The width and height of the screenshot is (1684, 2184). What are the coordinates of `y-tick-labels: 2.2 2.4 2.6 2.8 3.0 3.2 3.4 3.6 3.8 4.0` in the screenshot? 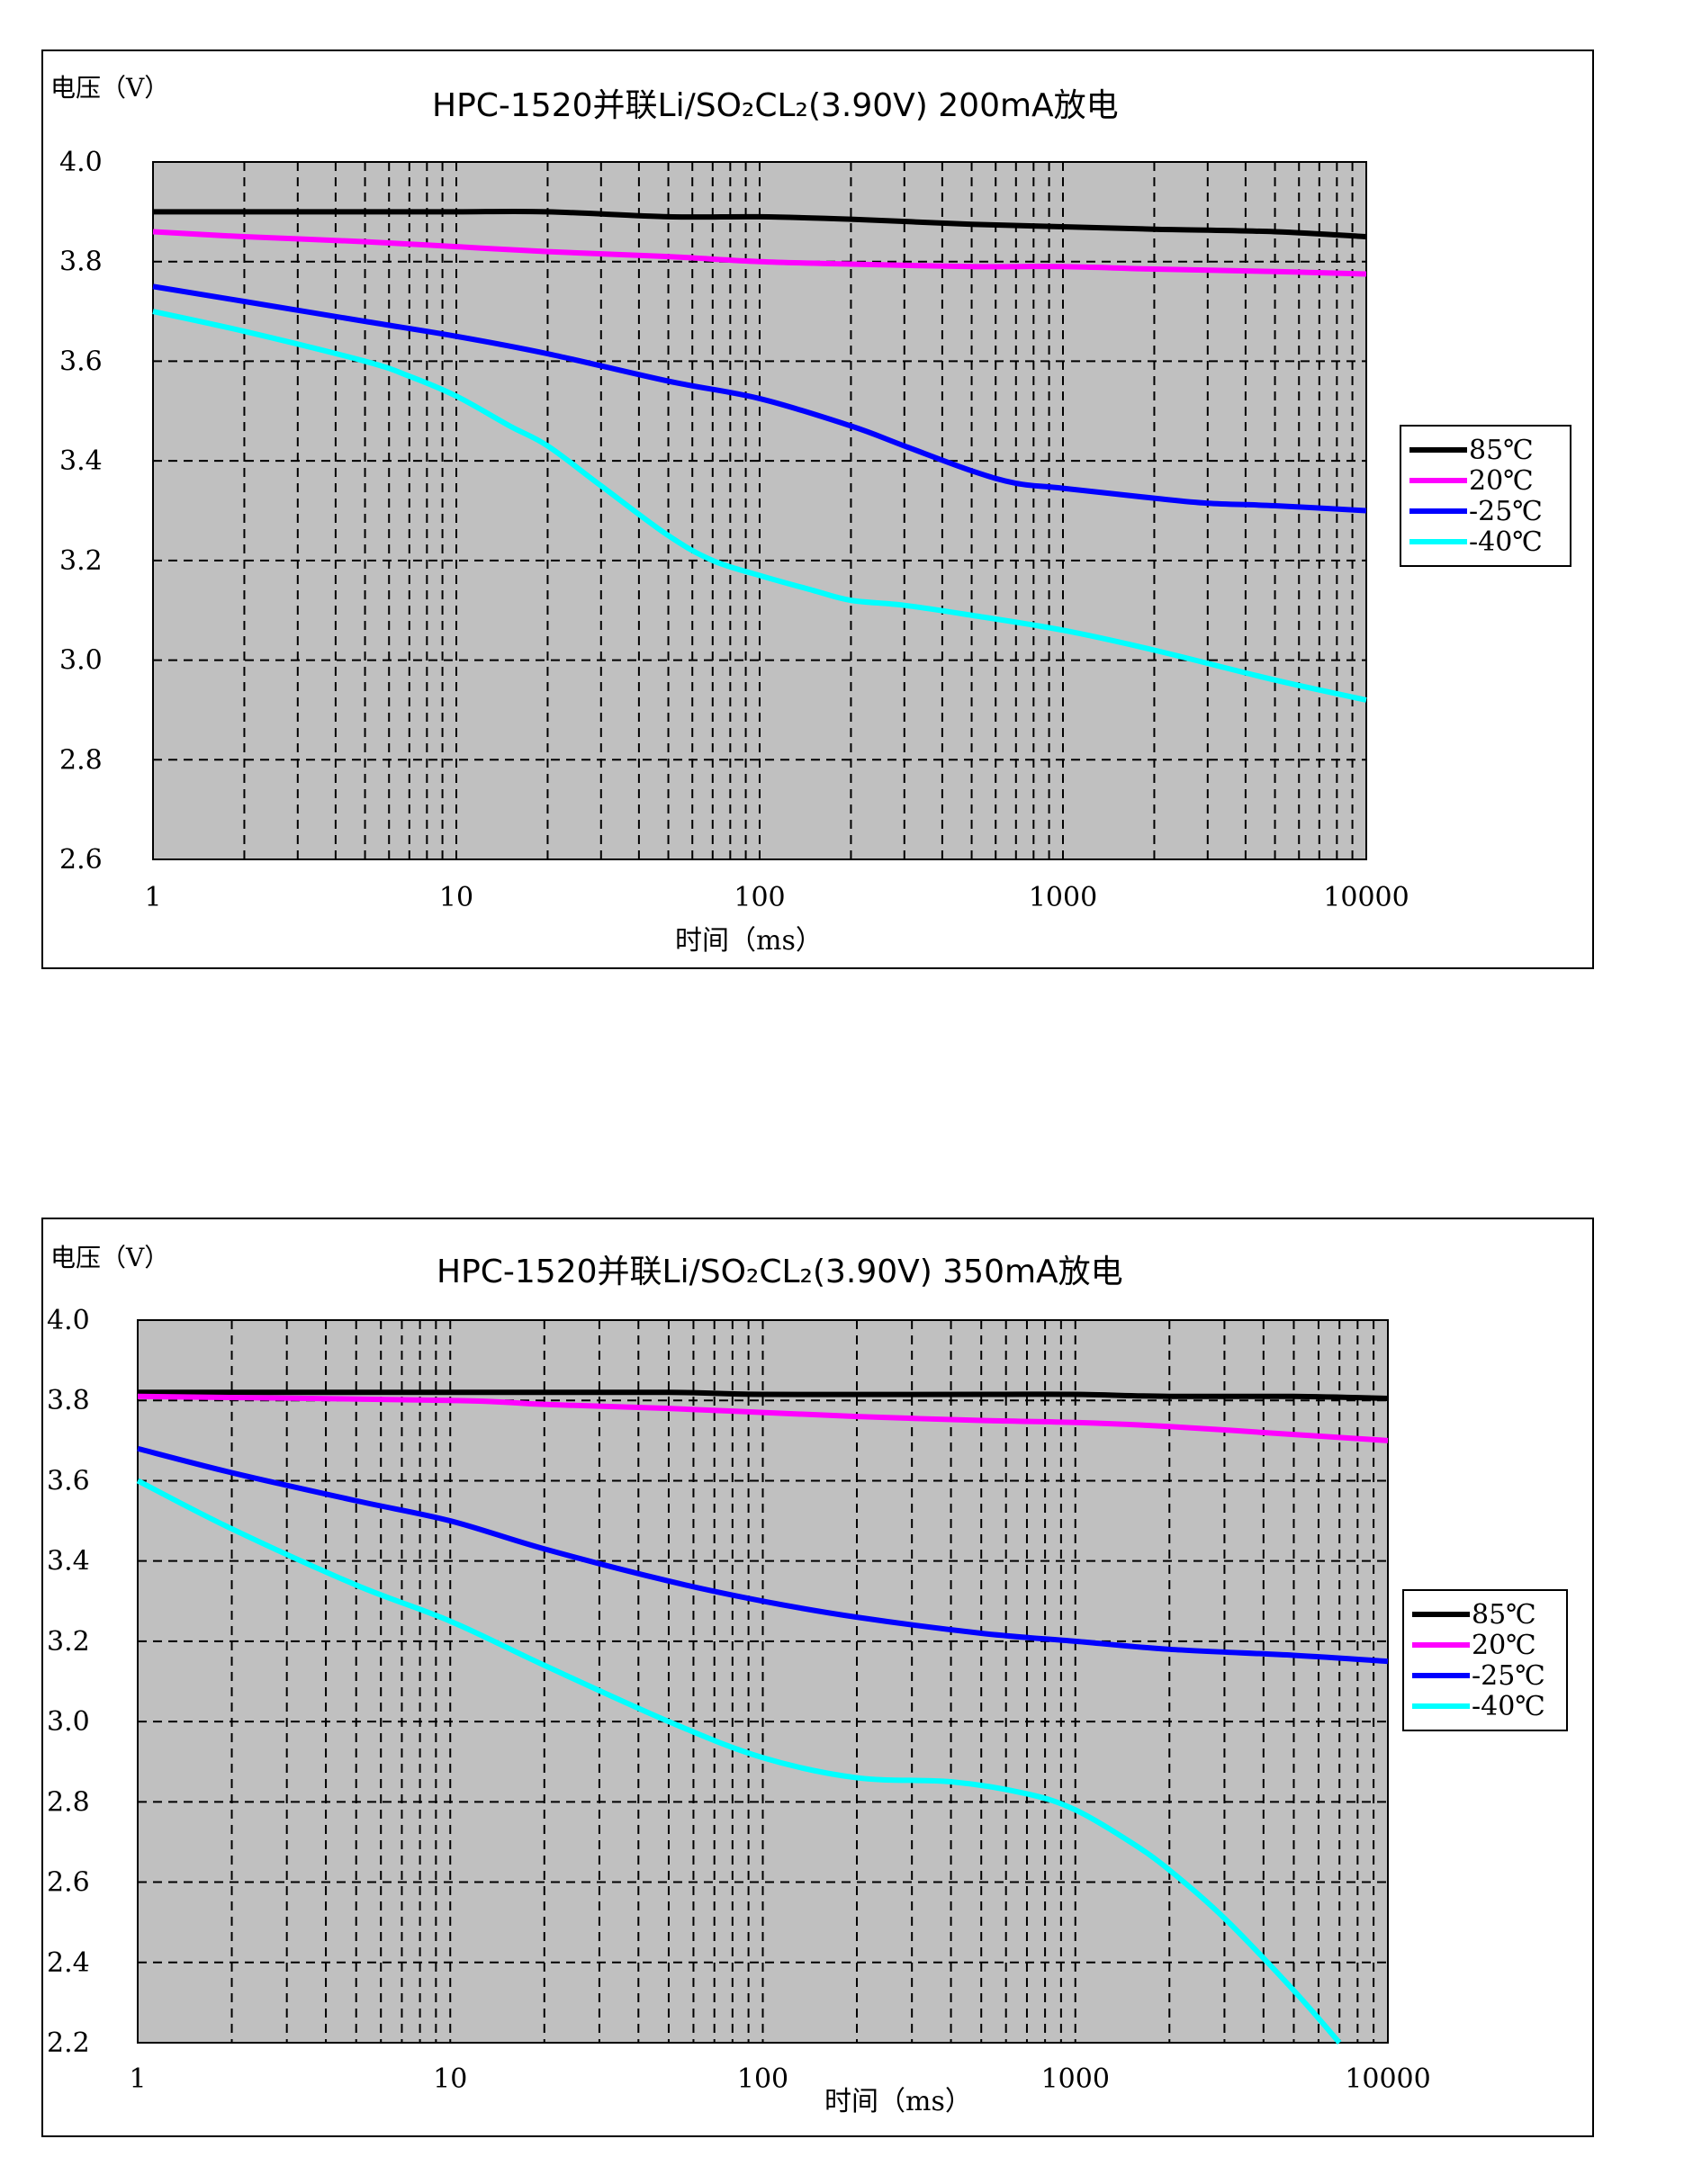 It's located at (69, 1682).